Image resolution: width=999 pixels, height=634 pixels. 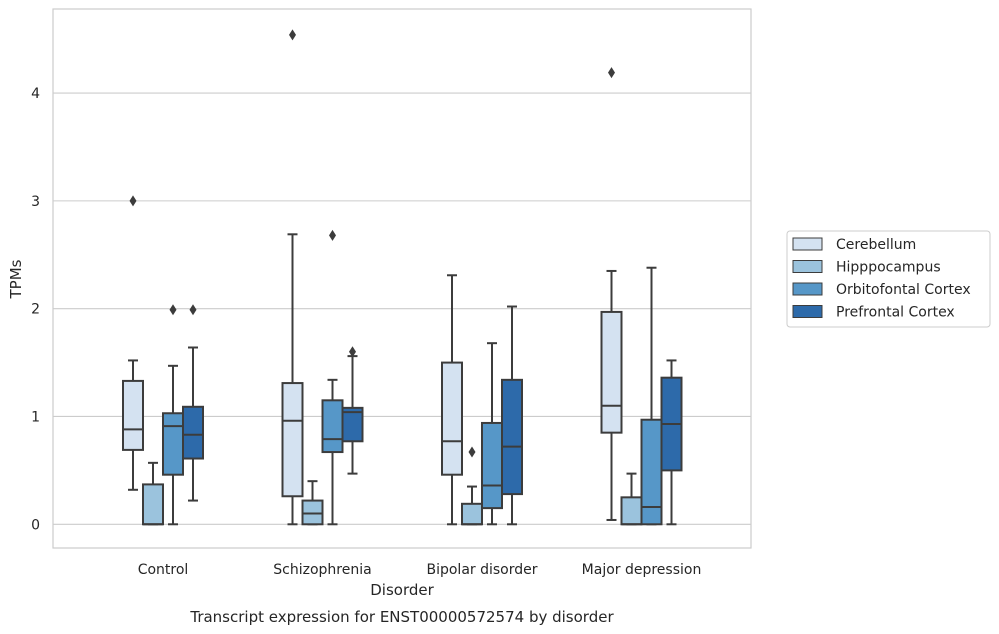 I want to click on legend-label: Hipppocampus, so click(x=888, y=268).